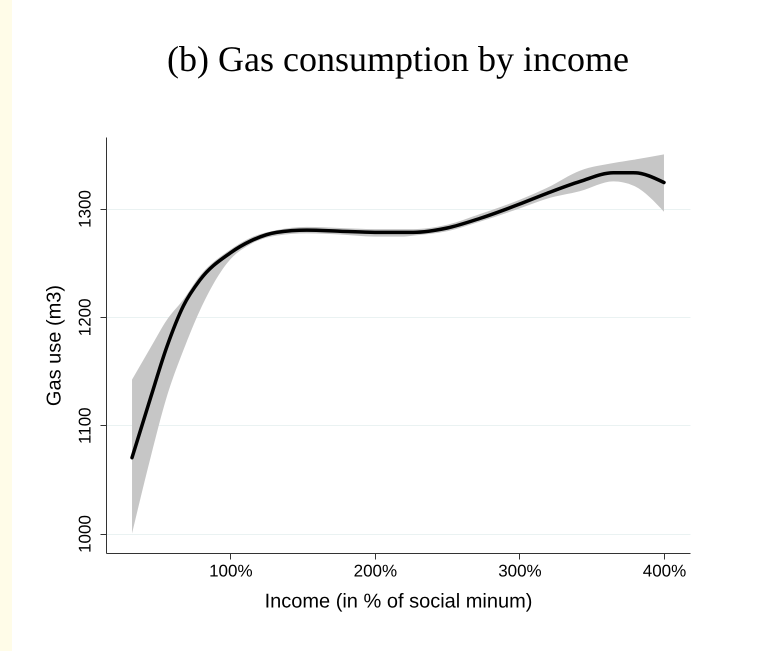 The width and height of the screenshot is (774, 651). What do you see at coordinates (85, 317) in the screenshot?
I see `y-tick-label: 1200` at bounding box center [85, 317].